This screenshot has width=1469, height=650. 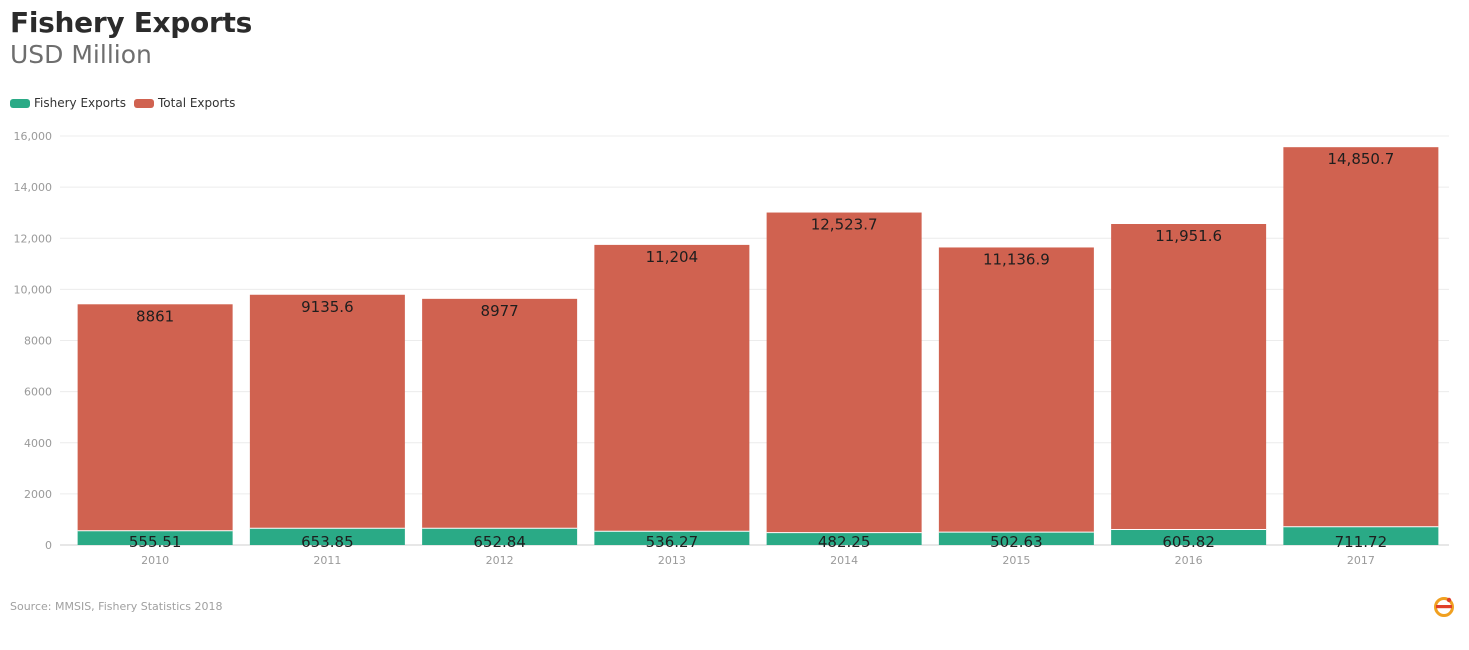 What do you see at coordinates (1361, 542) in the screenshot?
I see `data-label-fishery-exports: 711.72` at bounding box center [1361, 542].